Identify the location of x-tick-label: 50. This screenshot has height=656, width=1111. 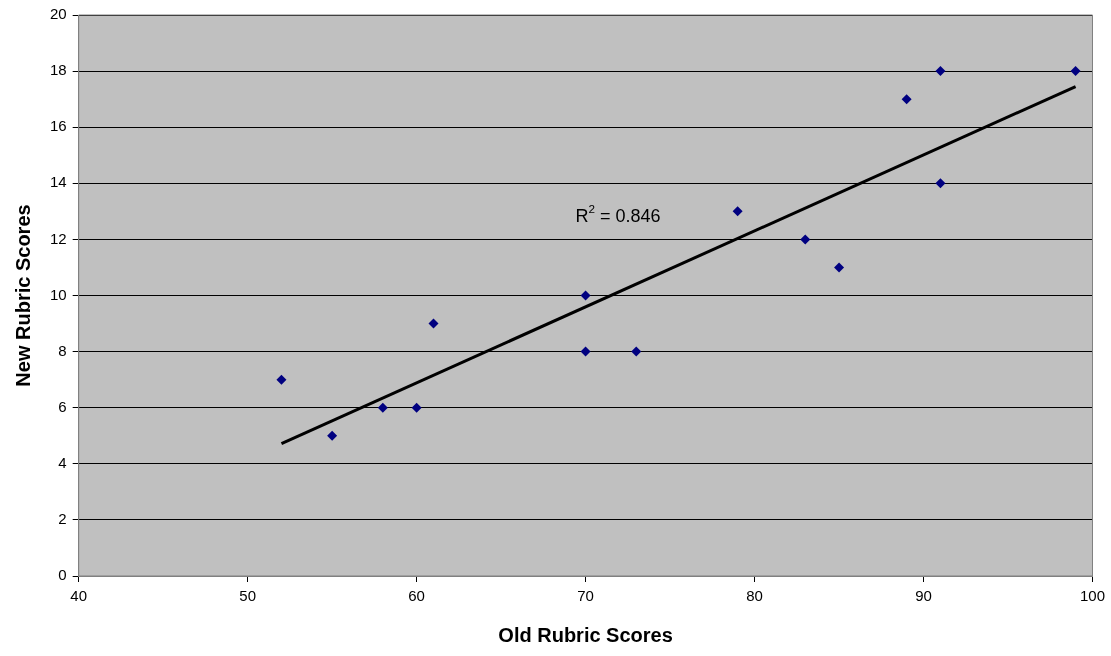
(247, 596).